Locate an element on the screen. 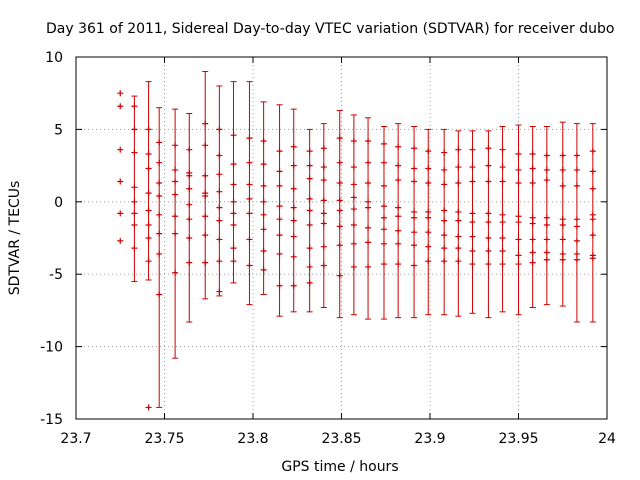 The width and height of the screenshot is (640, 480). y-tick-label: -5 is located at coordinates (56, 275).